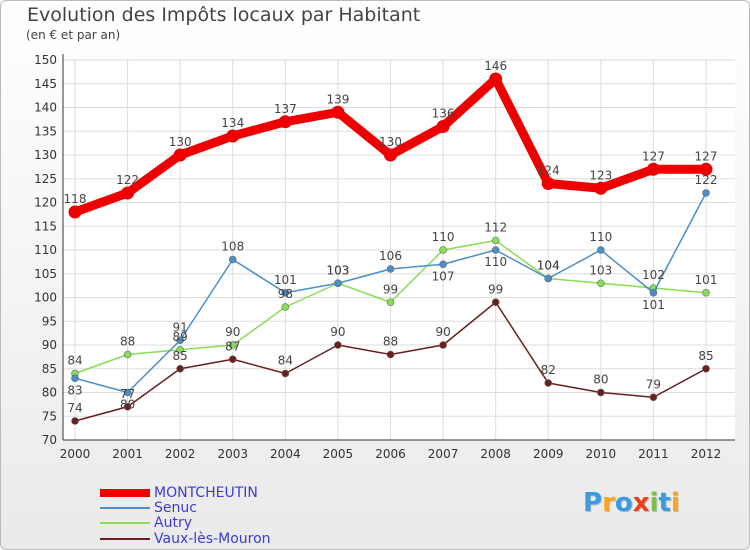  I want to click on y-tick-label: 125, so click(45, 179).